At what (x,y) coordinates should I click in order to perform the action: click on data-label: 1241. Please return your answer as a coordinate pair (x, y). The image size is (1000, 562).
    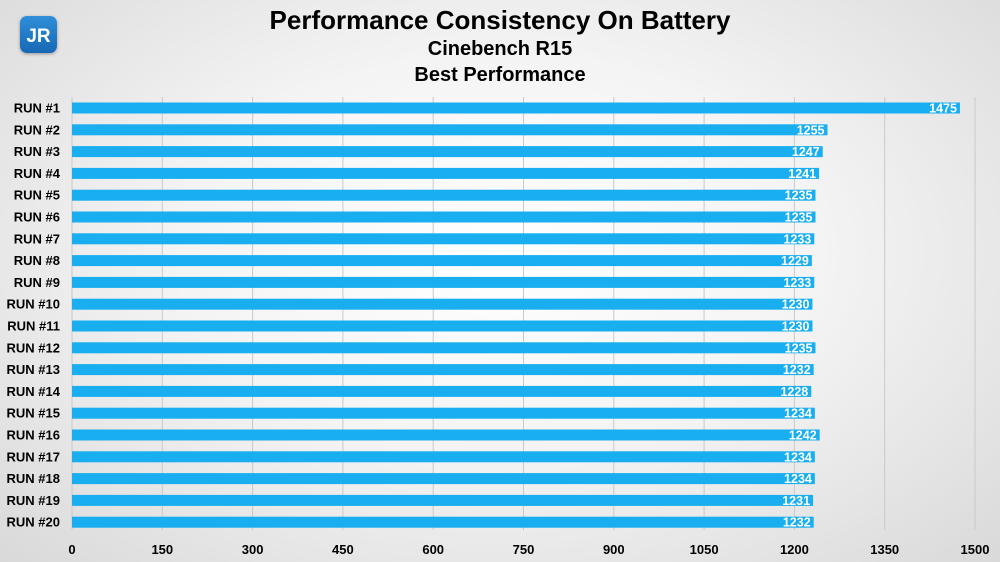
    Looking at the image, I should click on (802, 174).